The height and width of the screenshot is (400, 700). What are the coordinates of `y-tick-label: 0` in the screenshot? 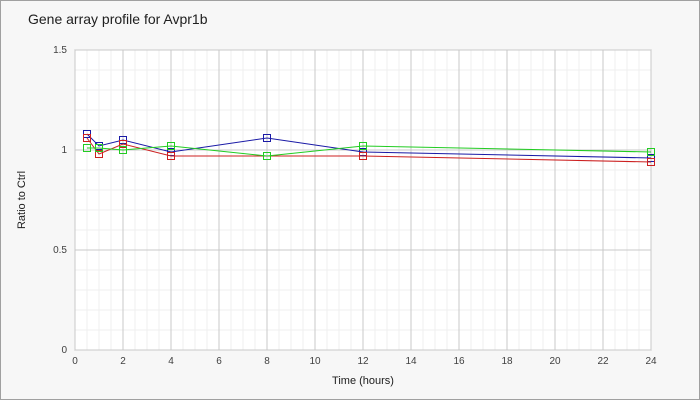 It's located at (64, 350).